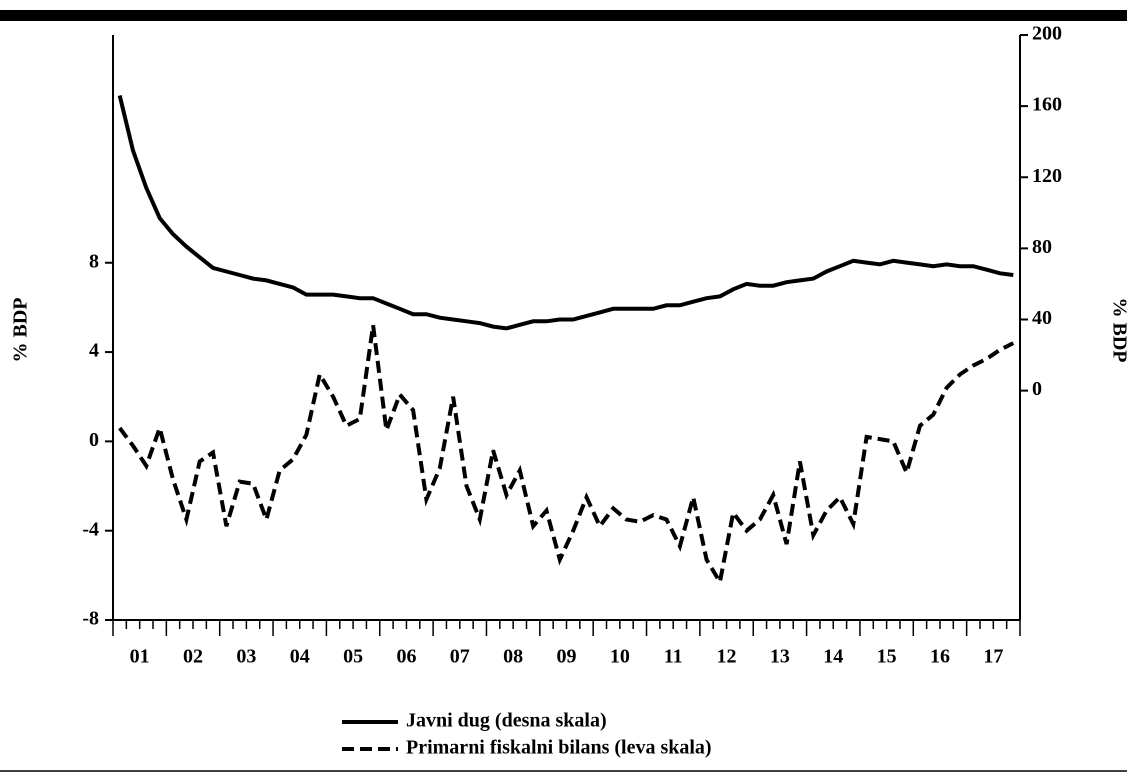 The width and height of the screenshot is (1127, 774). Describe the element at coordinates (780, 657) in the screenshot. I see `x-tick-label: 13` at that location.